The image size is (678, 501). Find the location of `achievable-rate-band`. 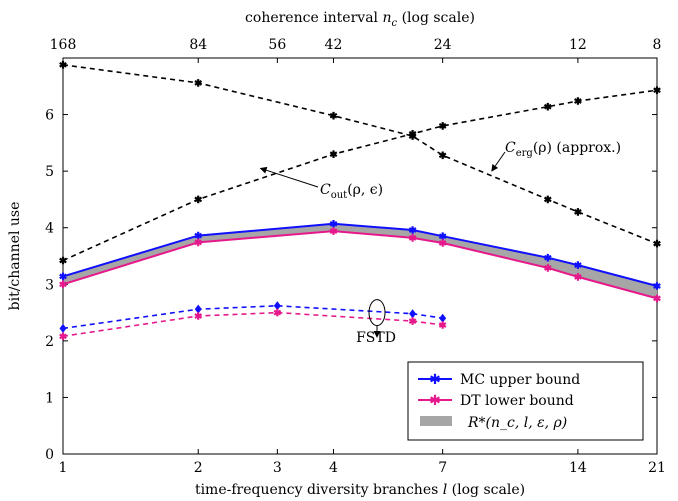

achievable-rate-band is located at coordinates (360, 261).